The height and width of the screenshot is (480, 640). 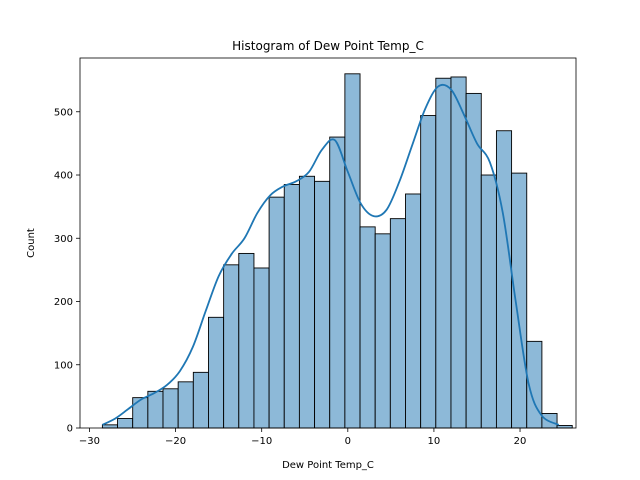 What do you see at coordinates (328, 465) in the screenshot?
I see `x-axis-label: Dew Point Temp_C` at bounding box center [328, 465].